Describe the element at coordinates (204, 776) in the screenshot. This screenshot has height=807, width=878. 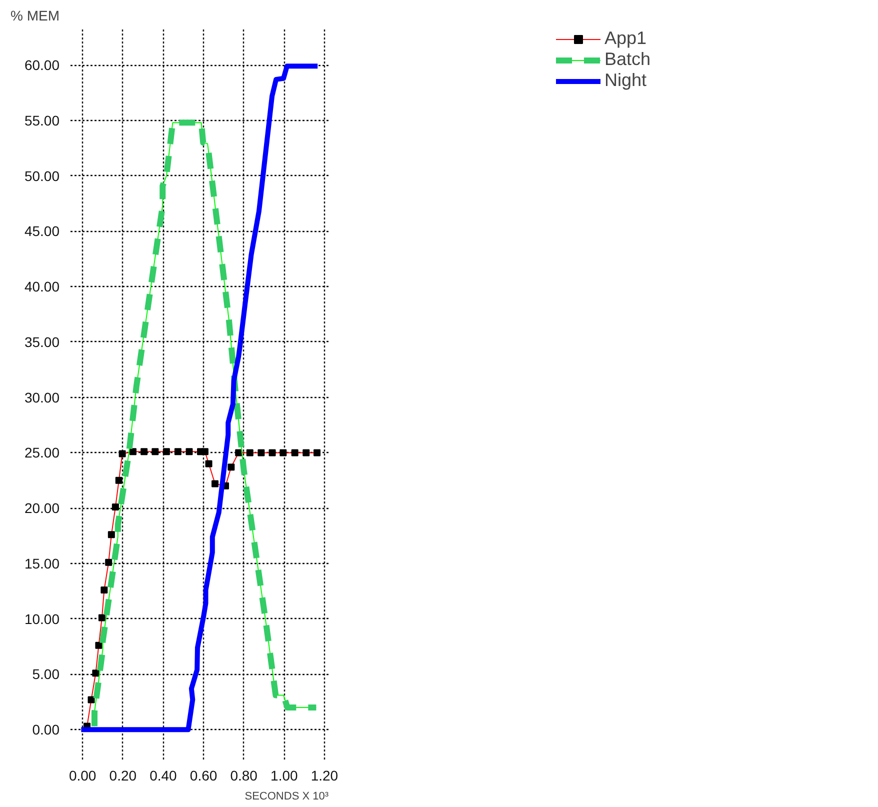
I see `x-tick-label: 0.60` at that location.